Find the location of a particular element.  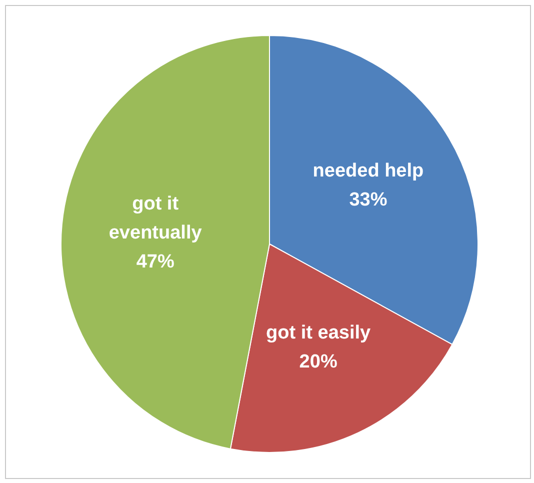

slice-label: needed help is located at coordinates (368, 171).